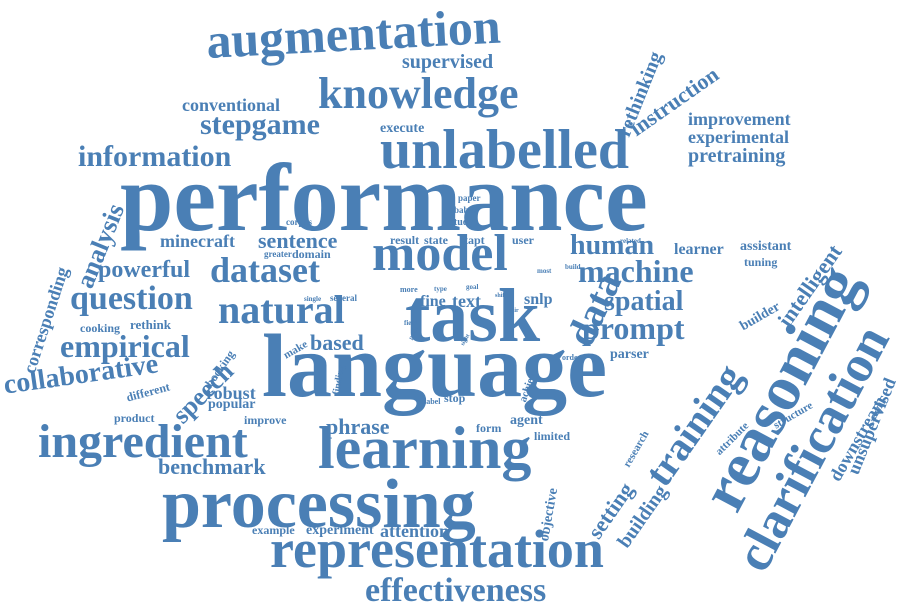  What do you see at coordinates (125, 346) in the screenshot?
I see `word-empirical: empirical` at bounding box center [125, 346].